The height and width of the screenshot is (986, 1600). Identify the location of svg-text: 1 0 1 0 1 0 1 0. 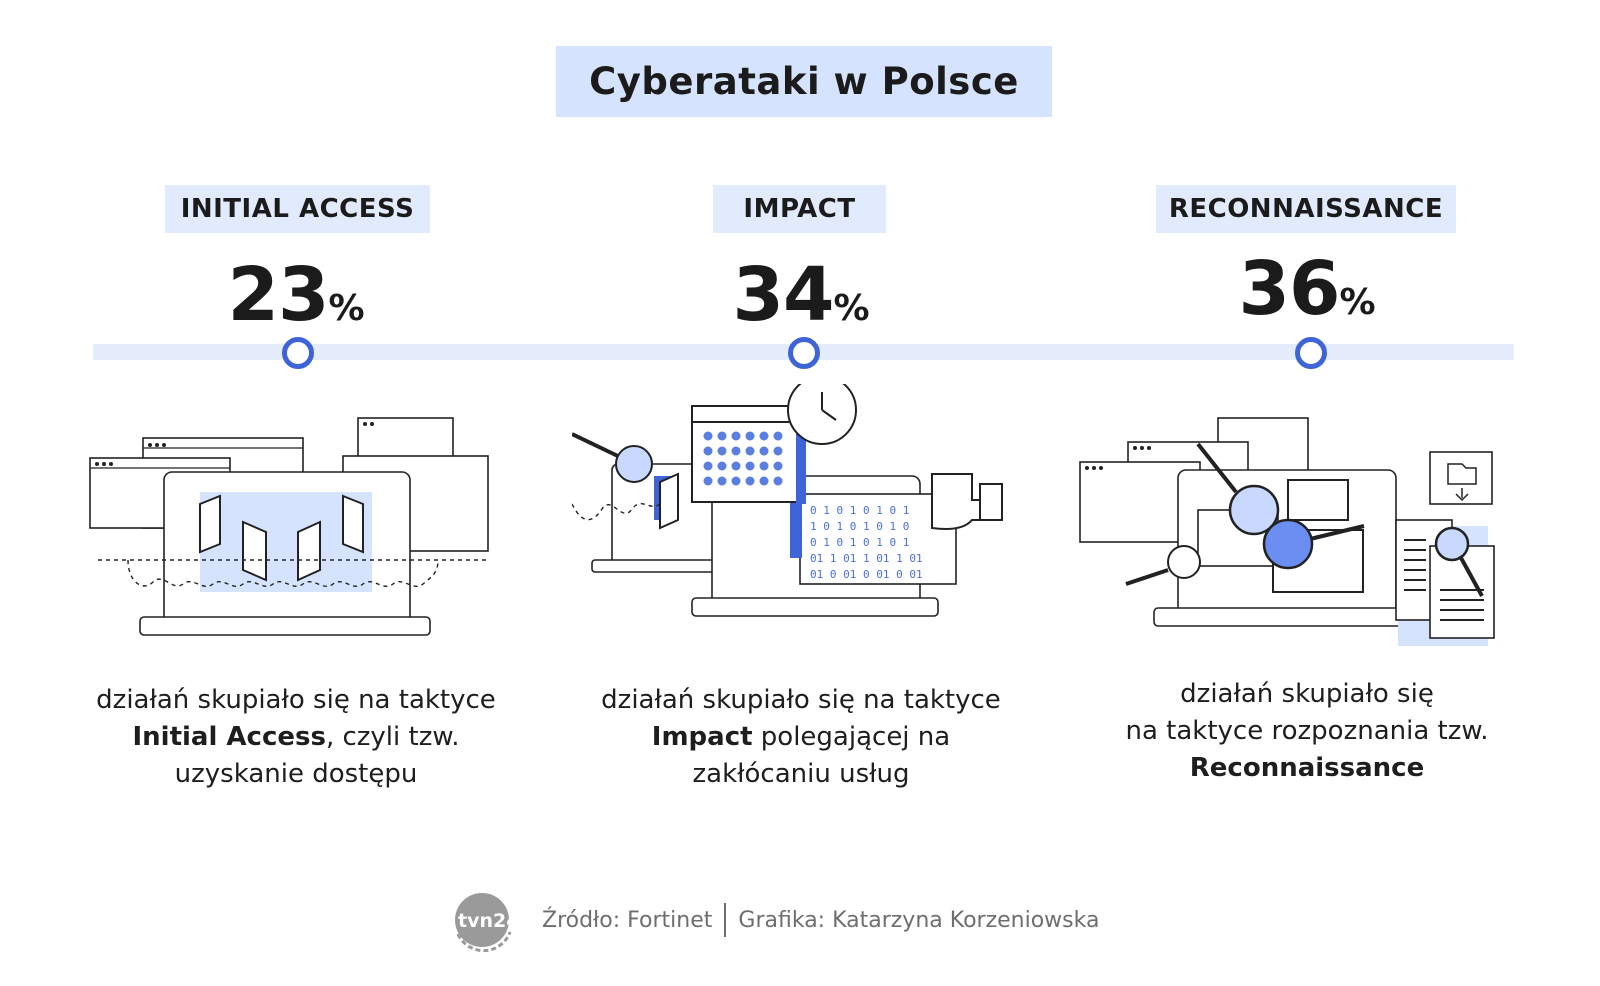
(859, 526).